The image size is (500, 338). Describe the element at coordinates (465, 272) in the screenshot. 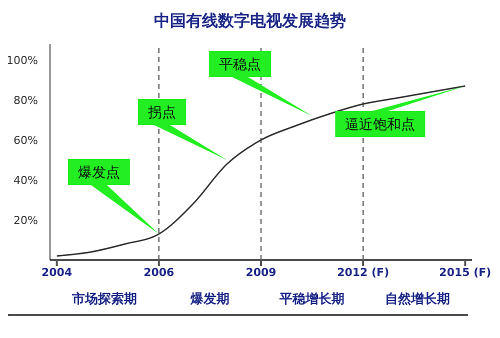

I see `x-tick-label: 2015 (F)` at that location.